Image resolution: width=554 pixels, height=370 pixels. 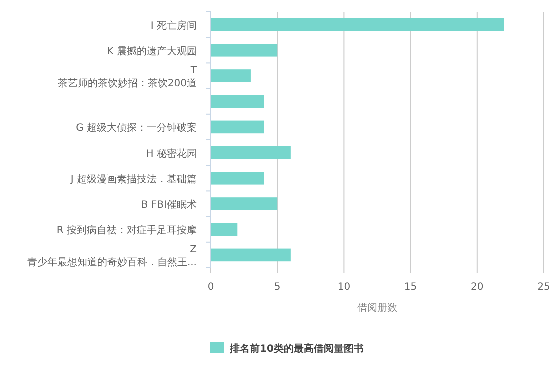 What do you see at coordinates (126, 230) in the screenshot?
I see `y-tick-label: R 按到病自祛：对症手足耳按摩` at bounding box center [126, 230].